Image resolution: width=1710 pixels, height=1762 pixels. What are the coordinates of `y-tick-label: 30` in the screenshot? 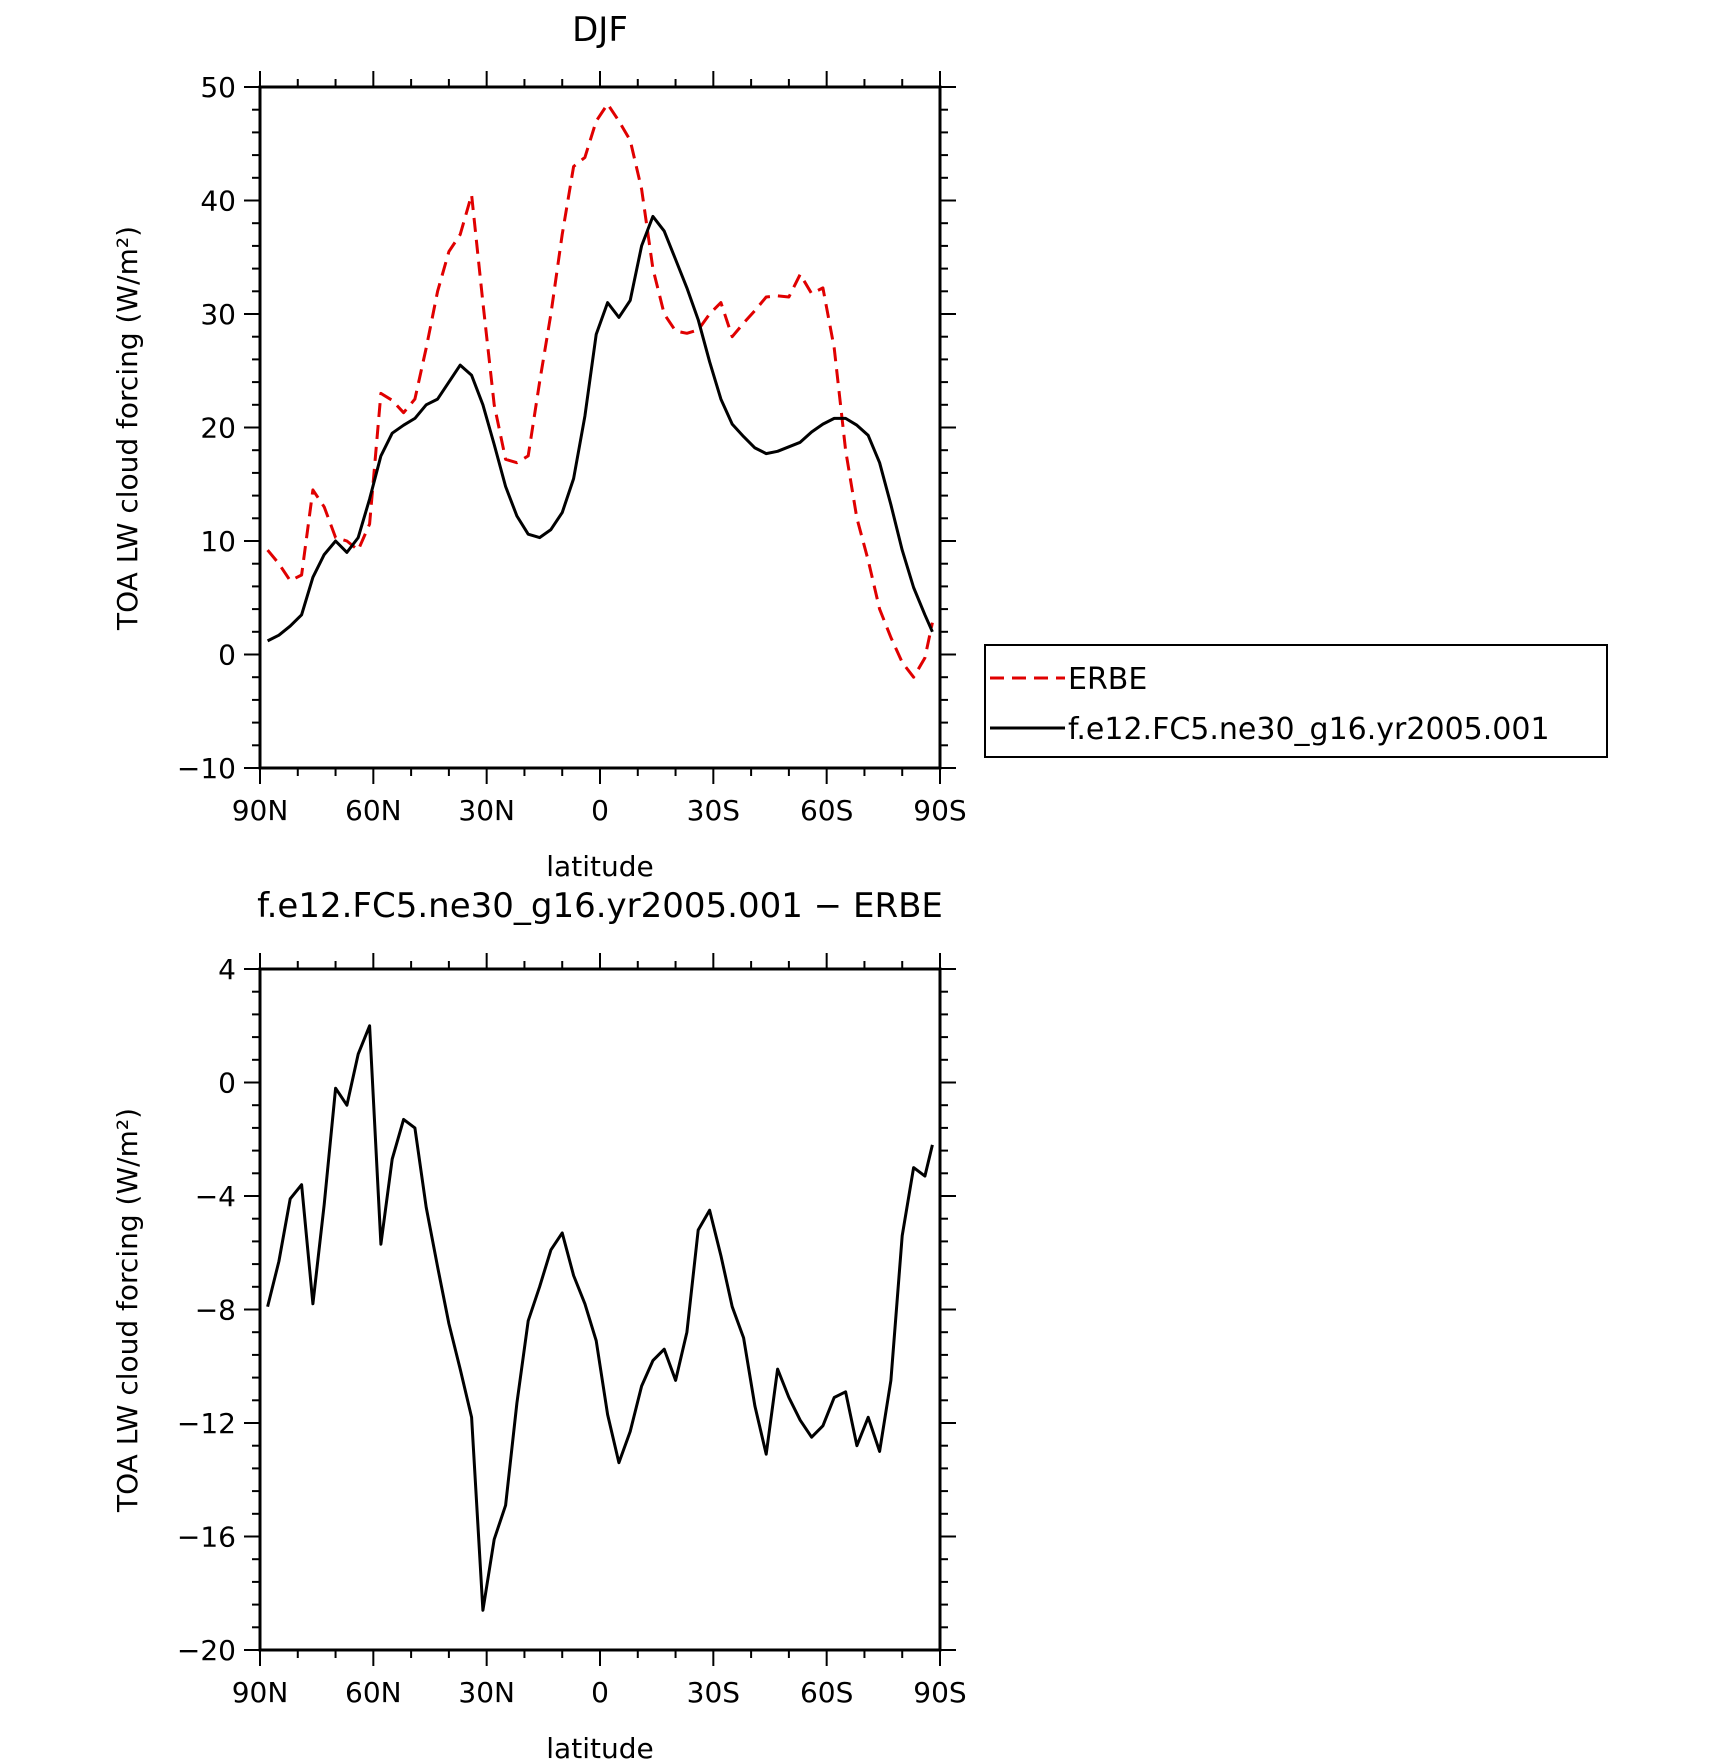 It's located at (218, 314).